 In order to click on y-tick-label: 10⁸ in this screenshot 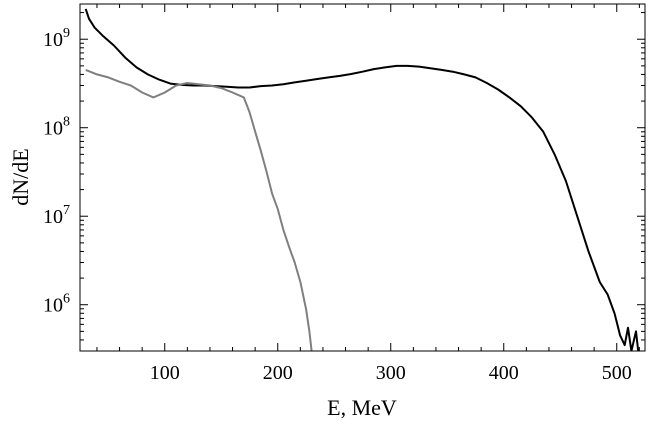, I will do `click(56, 127)`.